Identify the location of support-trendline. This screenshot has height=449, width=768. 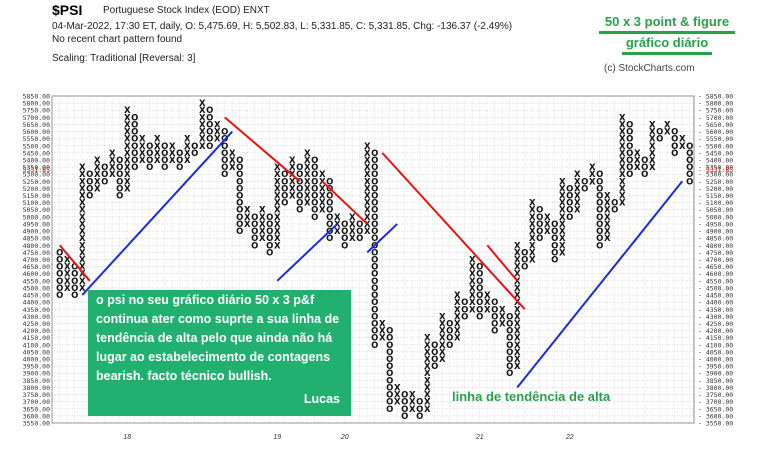
(307, 252).